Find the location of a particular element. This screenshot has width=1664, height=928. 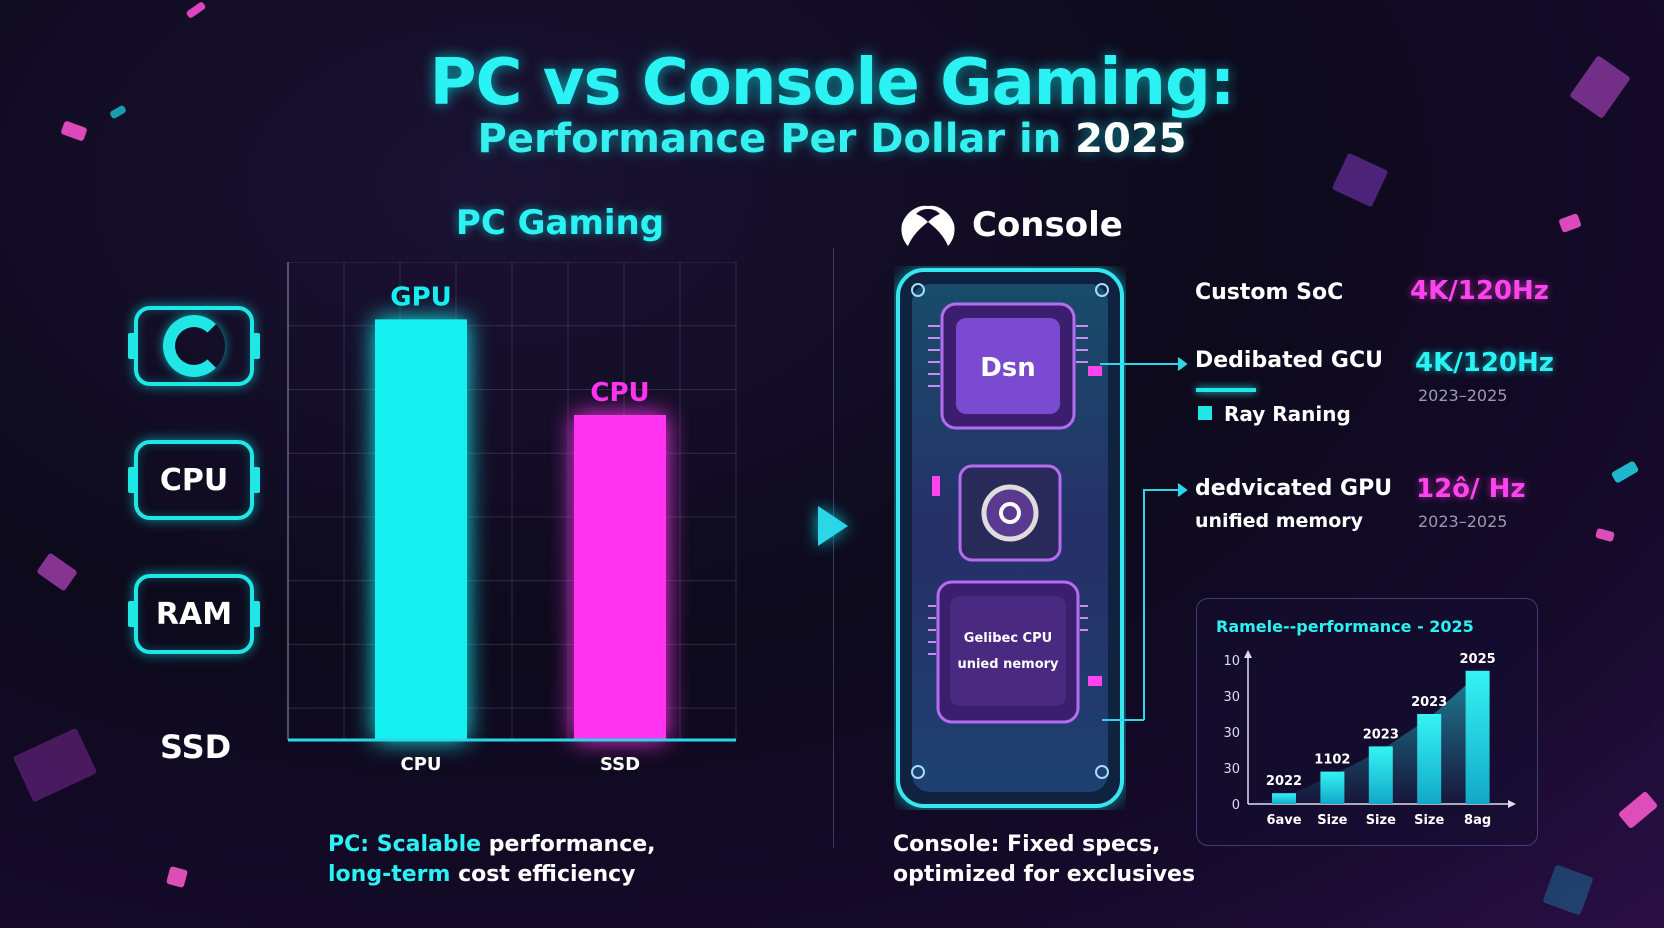

mini-bar-data-label: 1102 is located at coordinates (1332, 760).